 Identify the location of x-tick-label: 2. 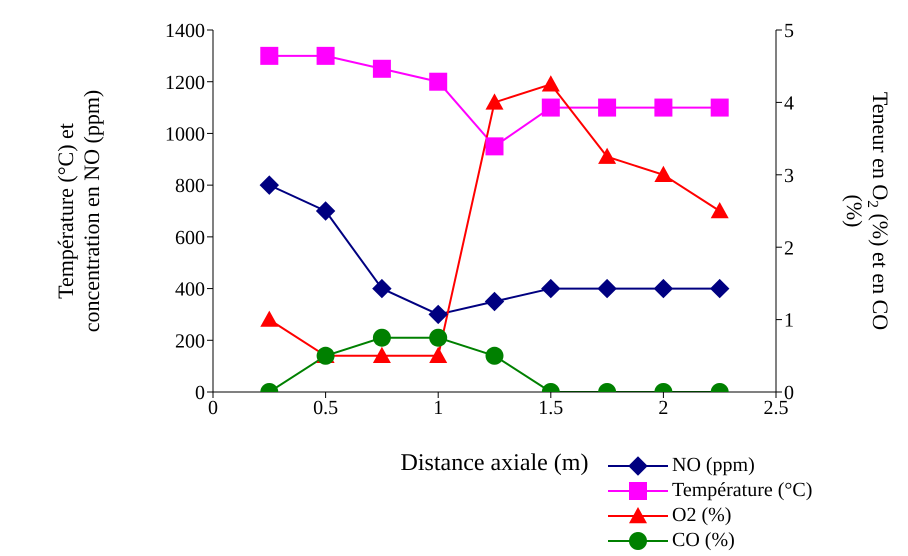
(663, 408).